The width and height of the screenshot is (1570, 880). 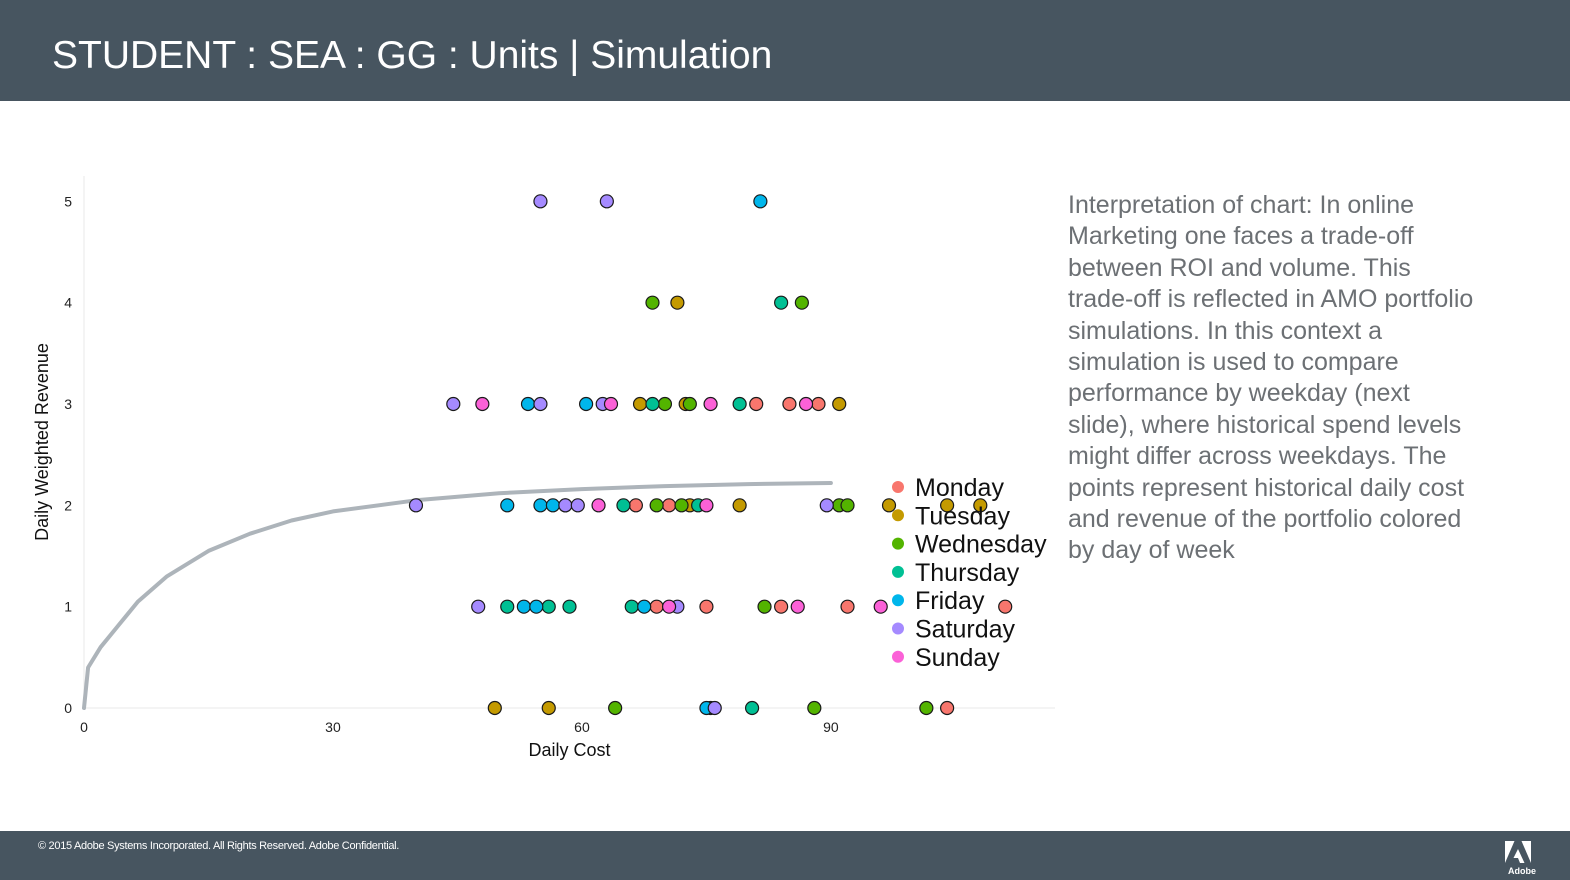 What do you see at coordinates (981, 545) in the screenshot?
I see `legend-label: Wednesday` at bounding box center [981, 545].